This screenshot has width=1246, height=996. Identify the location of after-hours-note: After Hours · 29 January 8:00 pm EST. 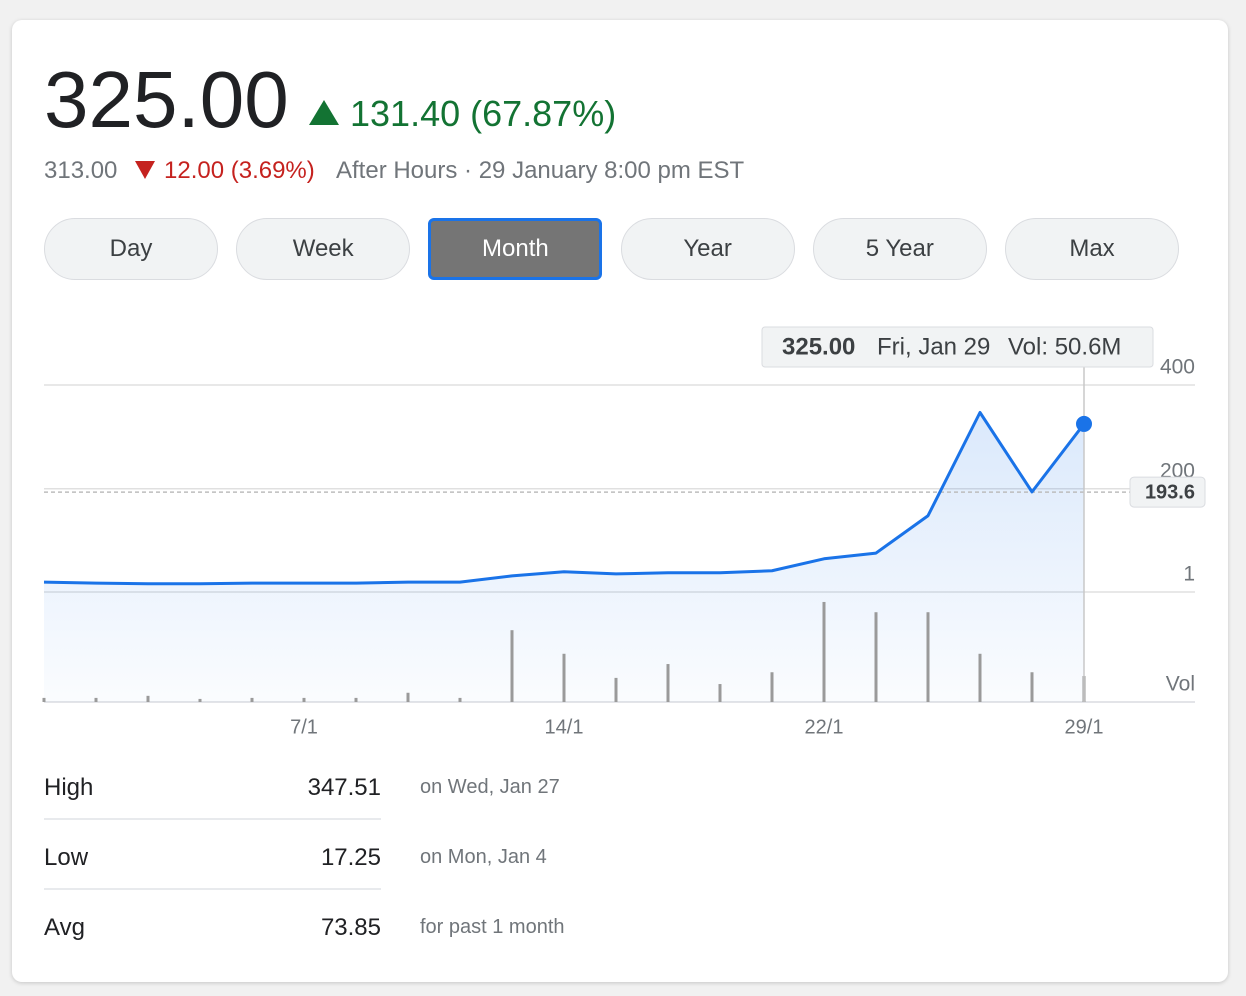
(540, 170).